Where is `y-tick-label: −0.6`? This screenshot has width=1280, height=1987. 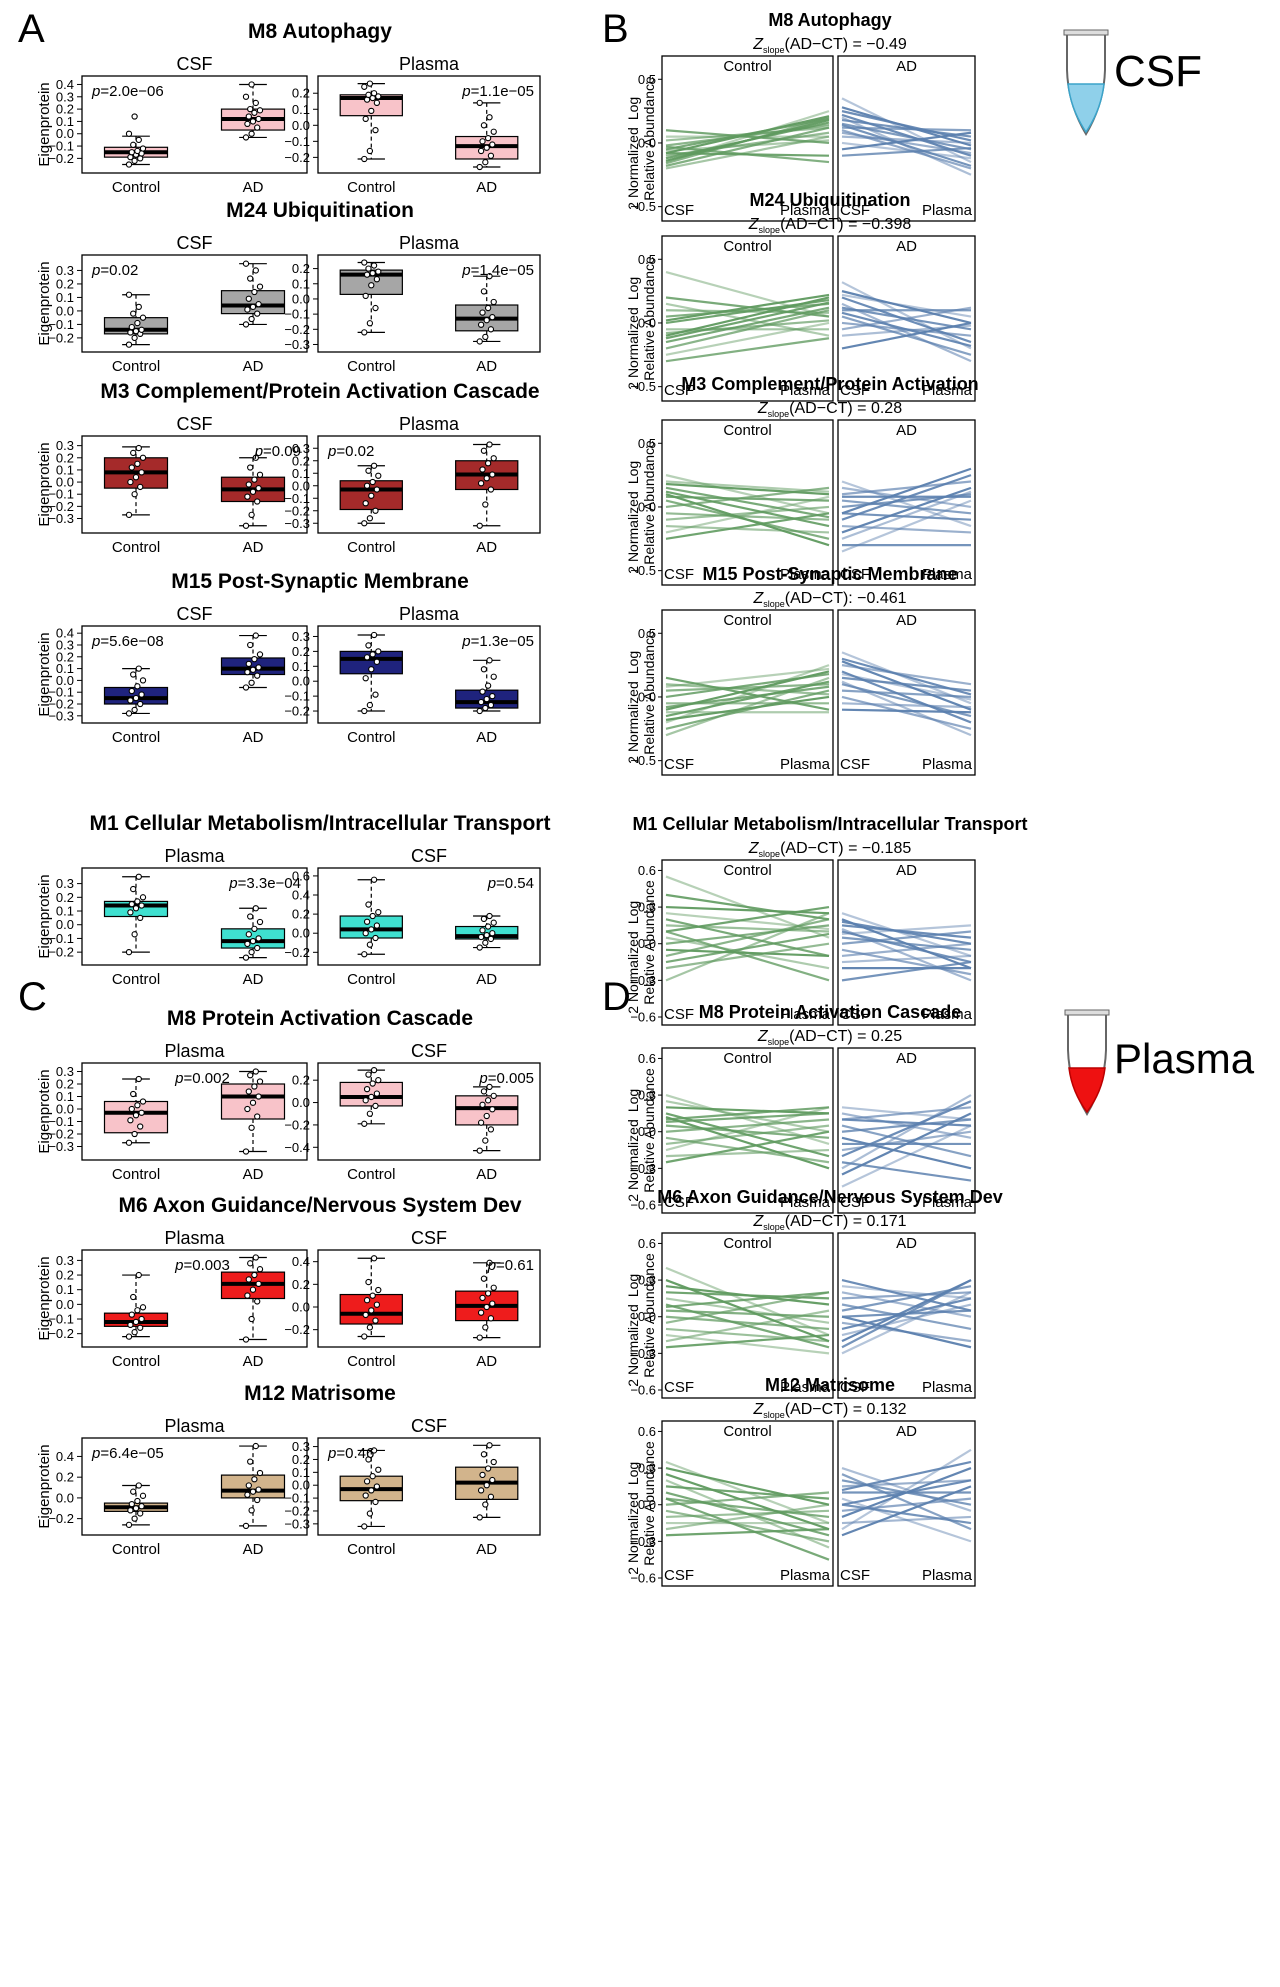
y-tick-label: −0.6 is located at coordinates (643, 1578).